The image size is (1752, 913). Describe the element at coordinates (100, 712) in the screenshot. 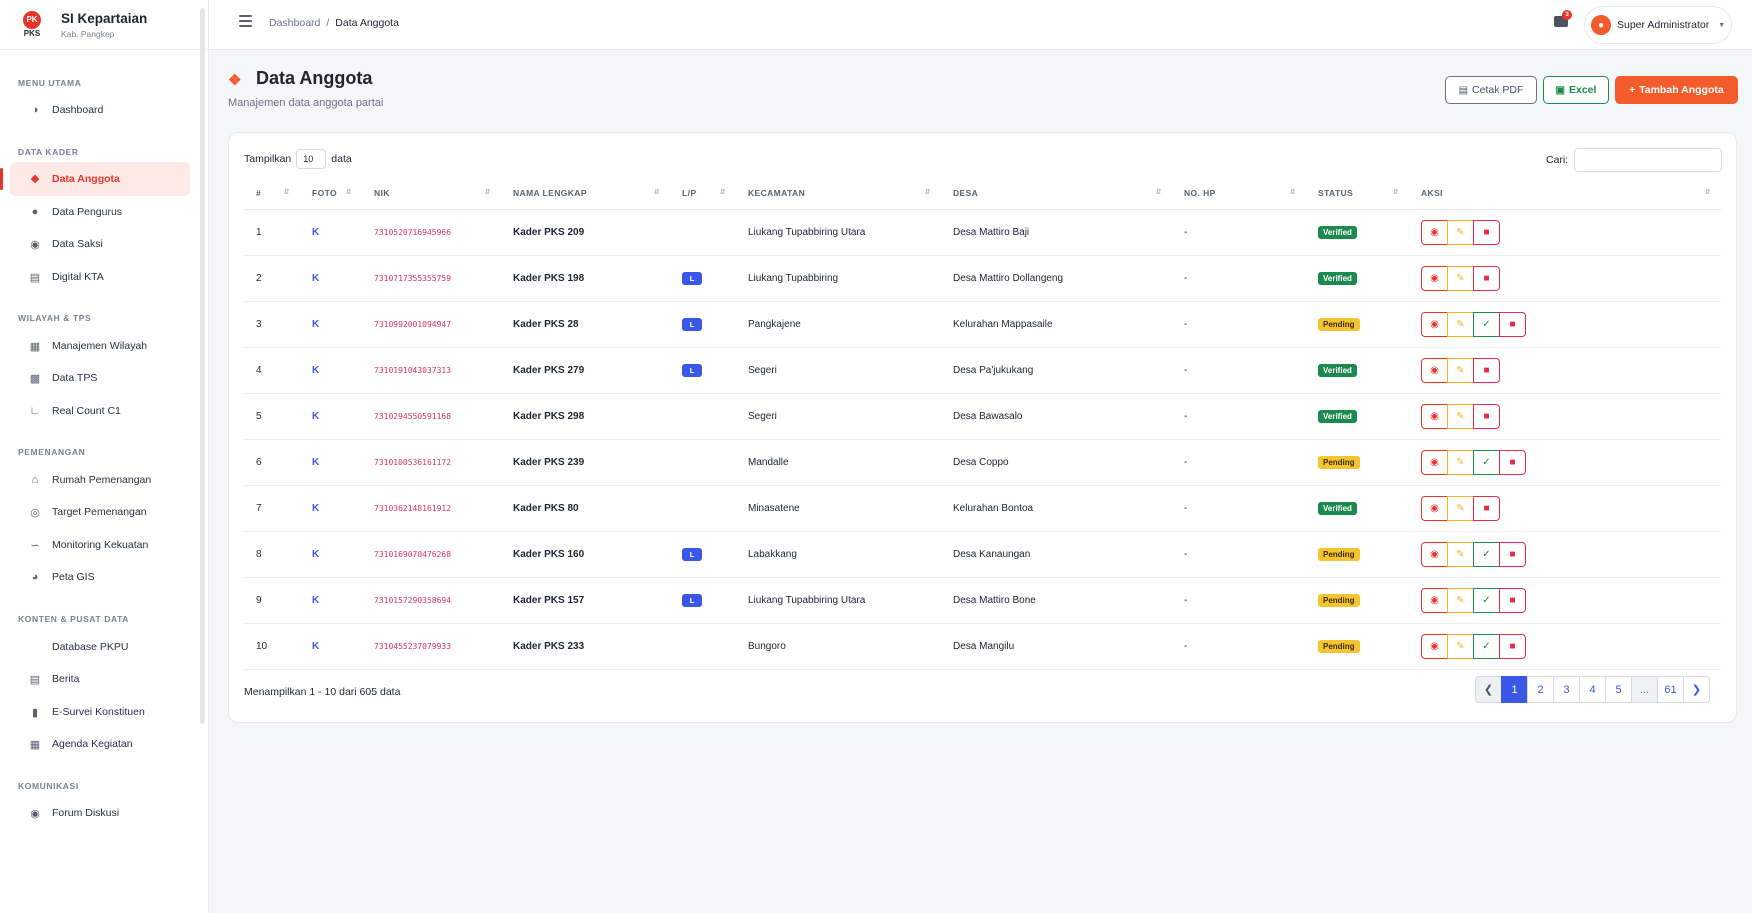

I see `sidebar-item-e-survei-konstituen: ▮ E-Survei Konstituen` at that location.